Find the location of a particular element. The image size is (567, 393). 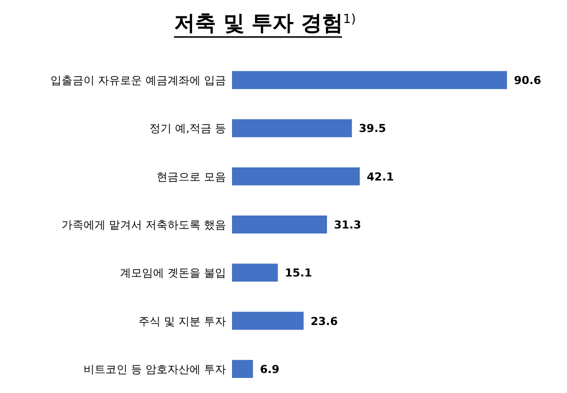

data-label: 31.3 is located at coordinates (348, 225).